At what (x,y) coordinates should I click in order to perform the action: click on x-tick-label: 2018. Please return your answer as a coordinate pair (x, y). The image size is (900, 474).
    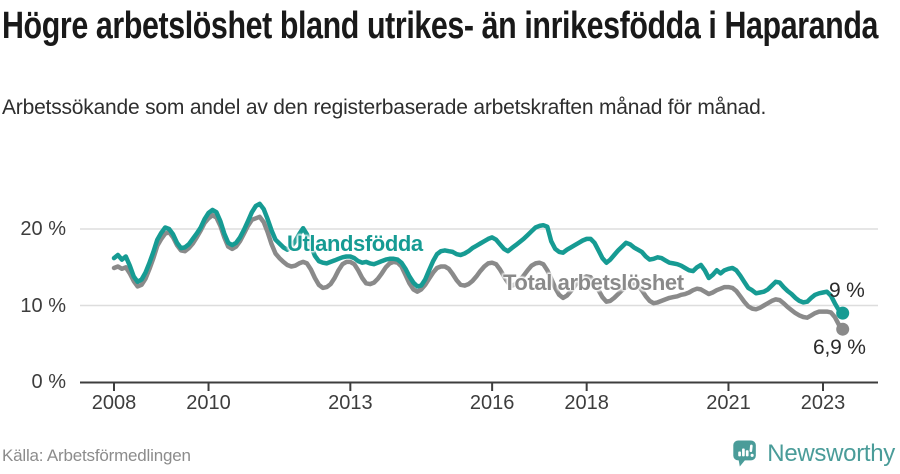
    Looking at the image, I should click on (586, 403).